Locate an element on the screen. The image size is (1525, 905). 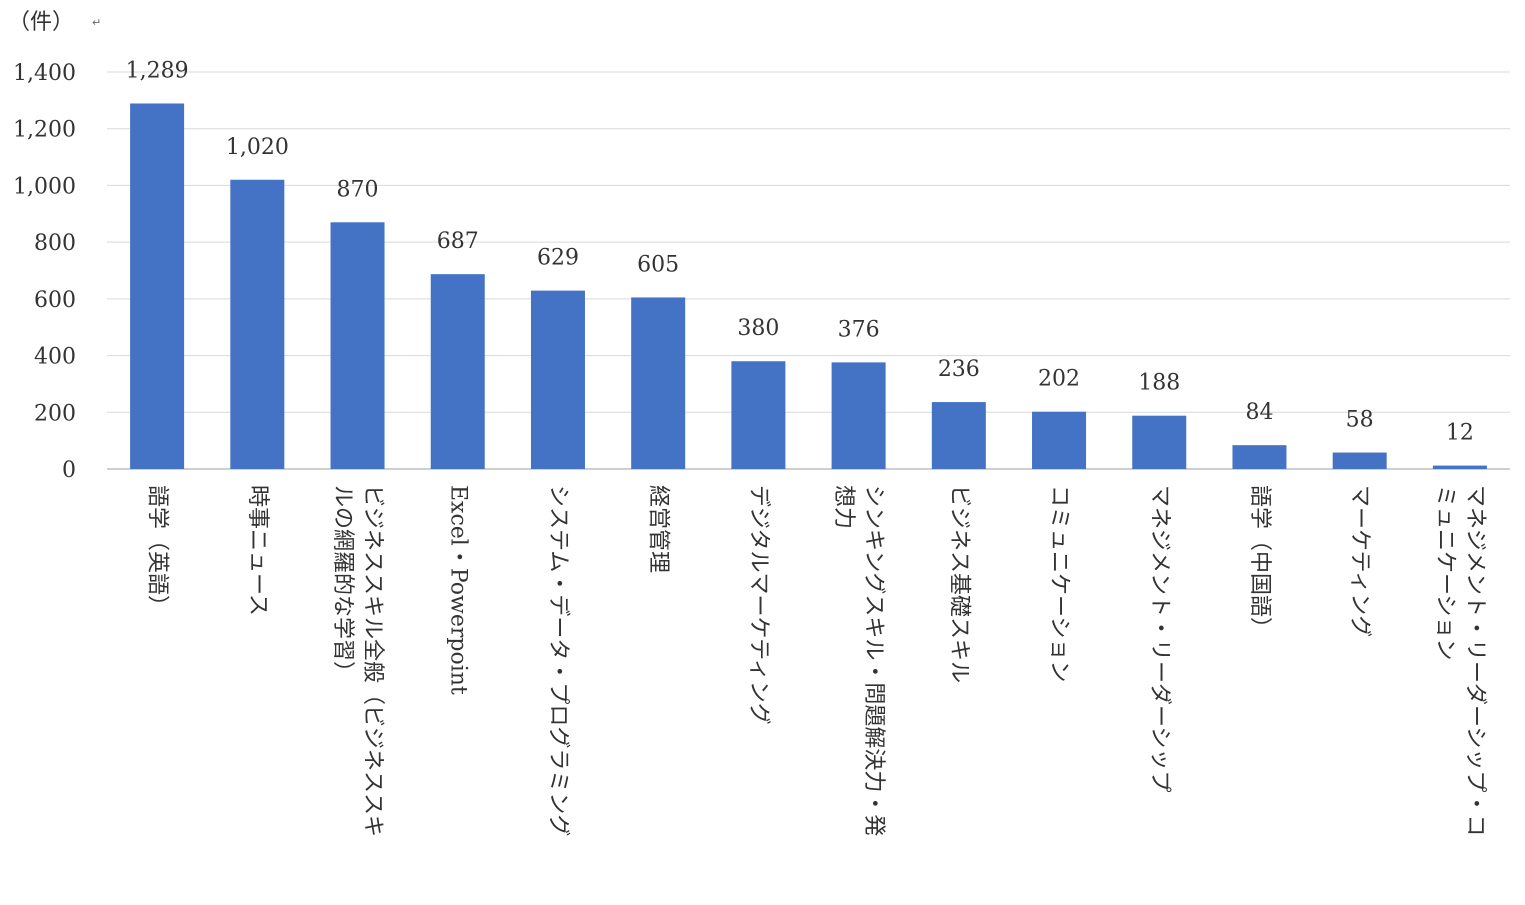
category-label: シンキングスキル・問題解決力・発 is located at coordinates (873, 660).